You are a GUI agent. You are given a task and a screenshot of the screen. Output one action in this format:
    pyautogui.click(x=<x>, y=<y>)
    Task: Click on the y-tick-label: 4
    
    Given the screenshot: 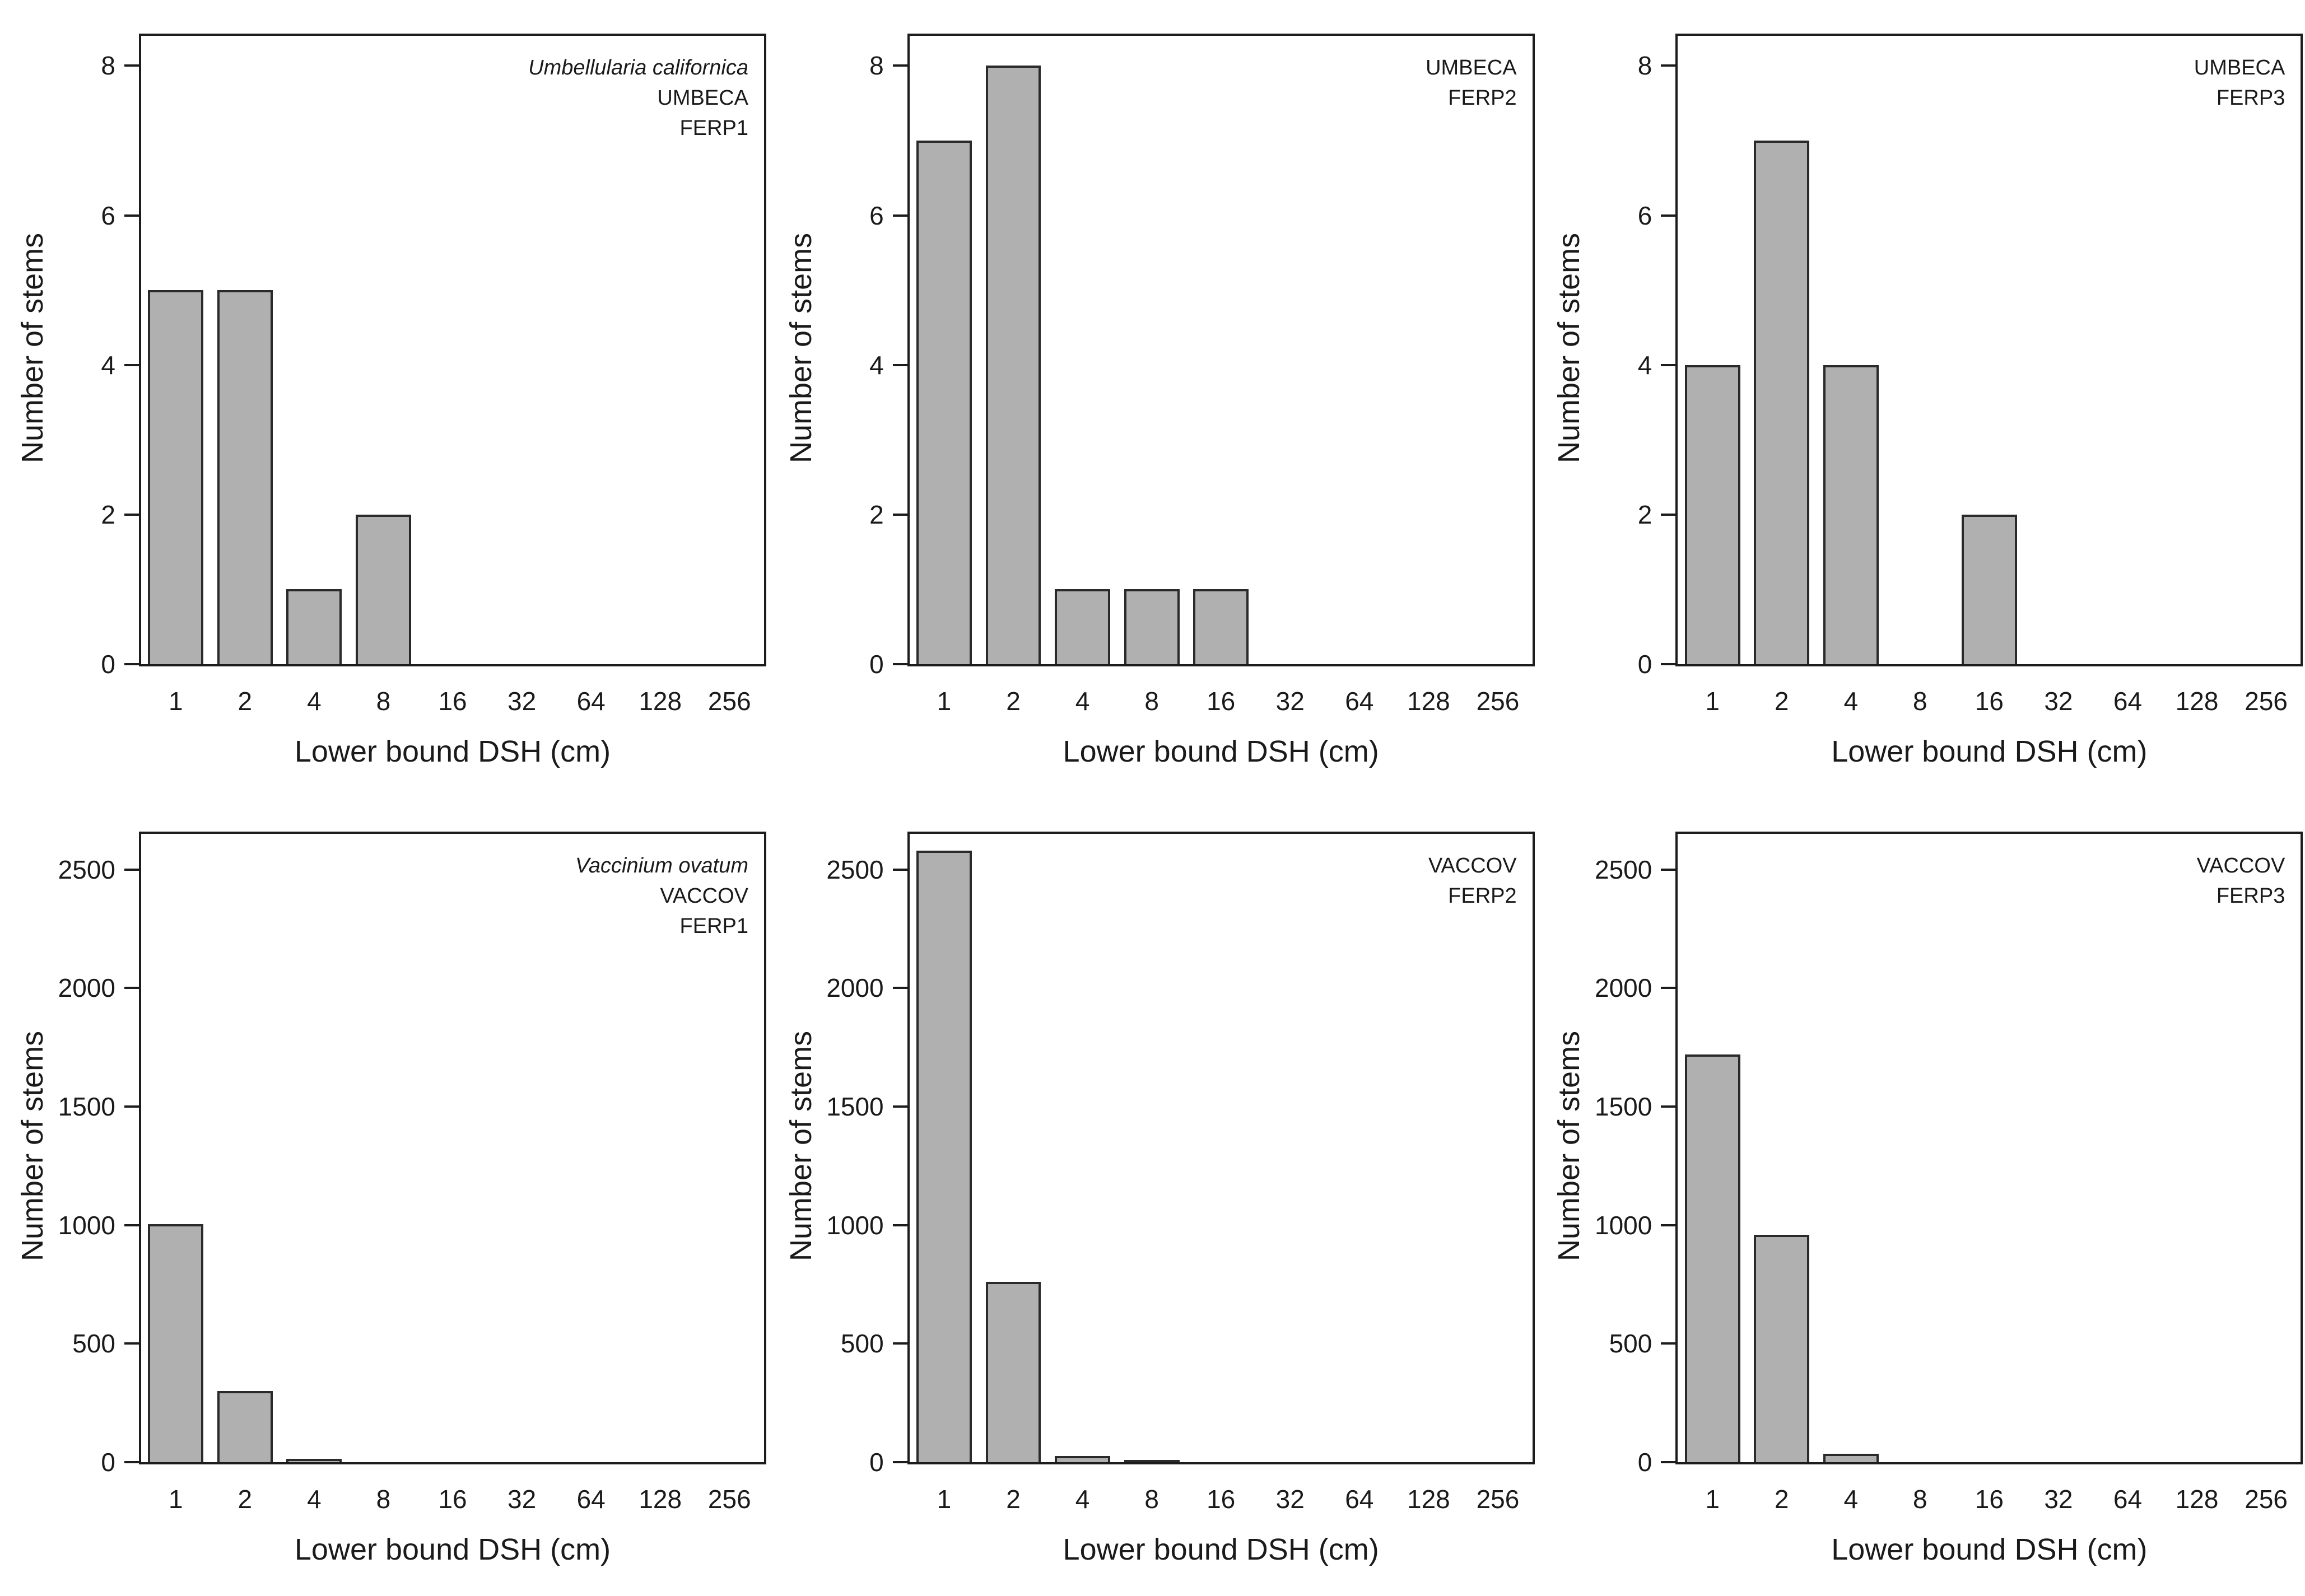 What is the action you would take?
    pyautogui.click(x=876, y=365)
    